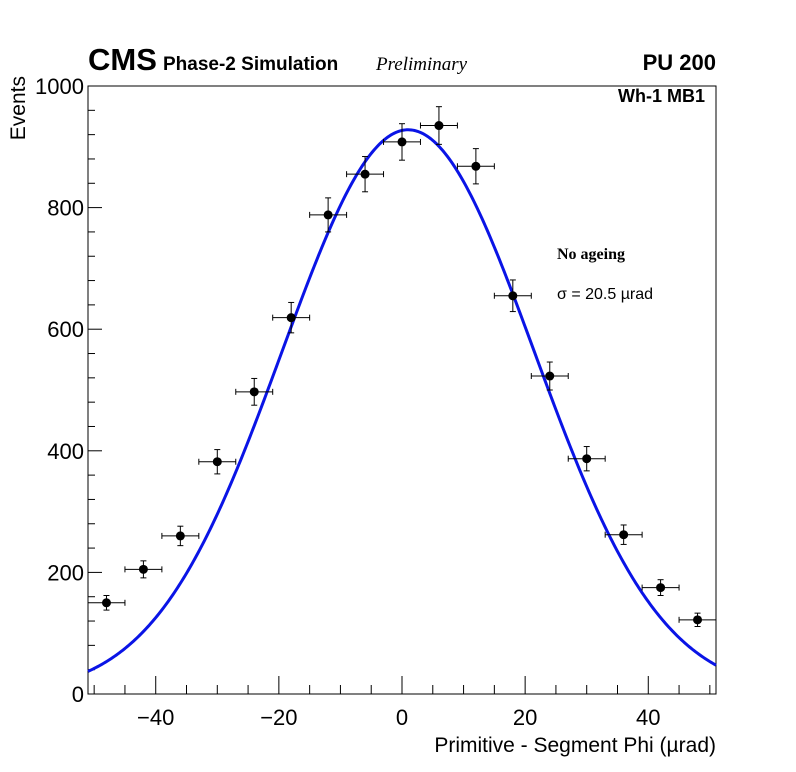 The width and height of the screenshot is (796, 772). I want to click on y-axis-title: Events, so click(18, 108).